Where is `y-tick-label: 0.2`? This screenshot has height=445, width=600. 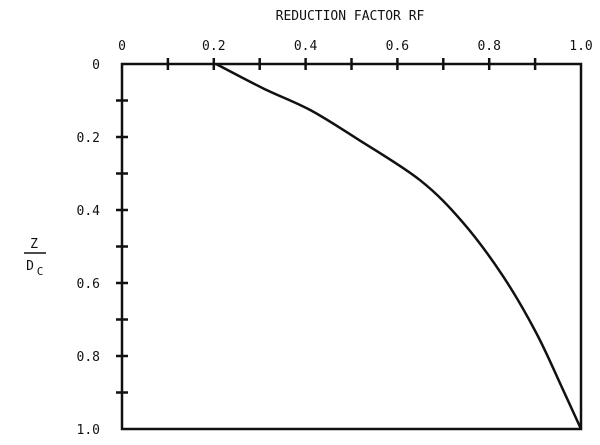
y-tick-label: 0.2 is located at coordinates (88, 138).